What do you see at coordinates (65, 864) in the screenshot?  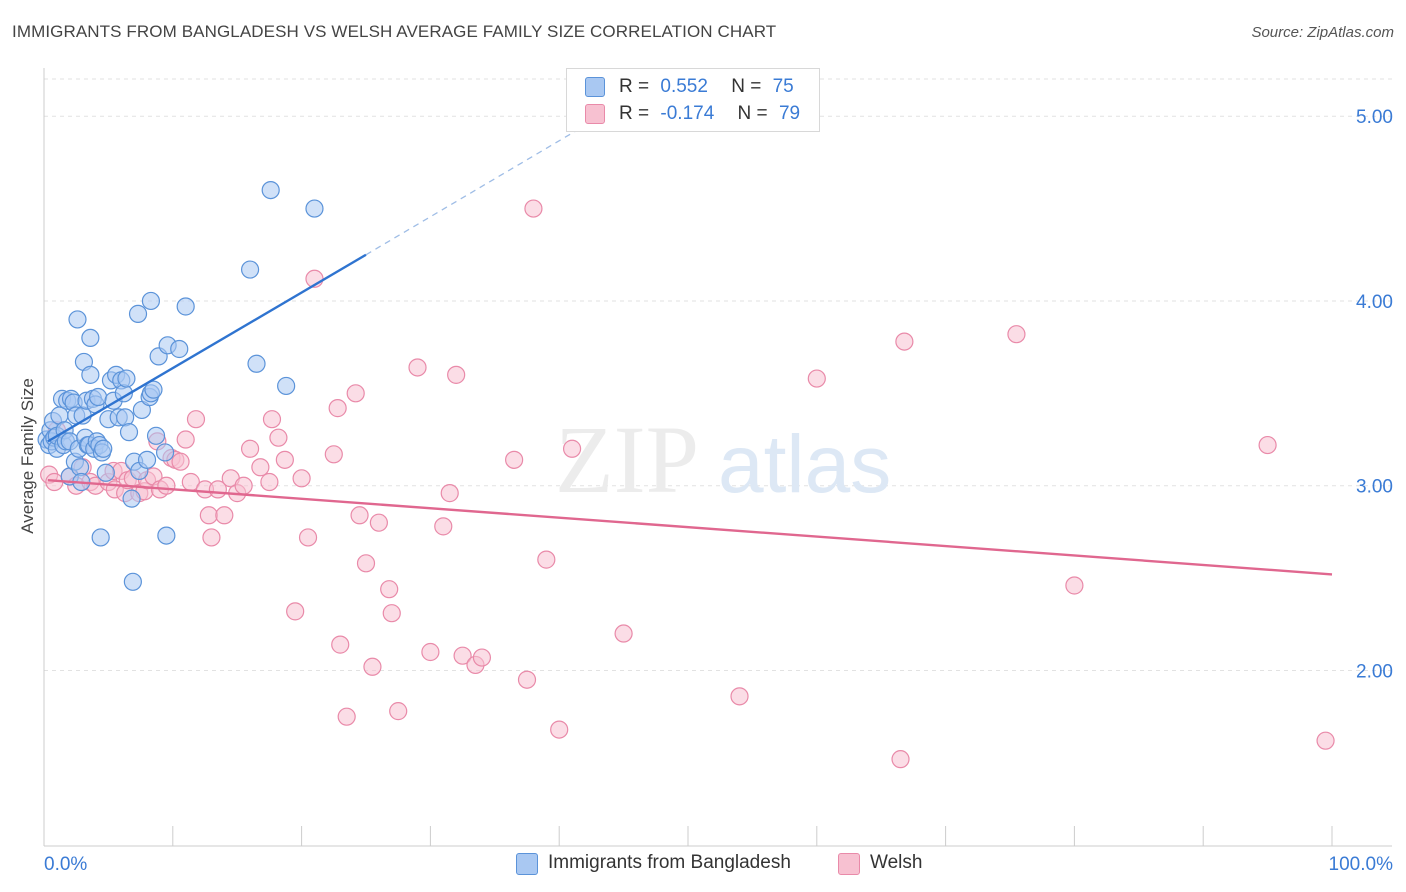 I see `x-tick-label-min: 0.0%` at bounding box center [65, 864].